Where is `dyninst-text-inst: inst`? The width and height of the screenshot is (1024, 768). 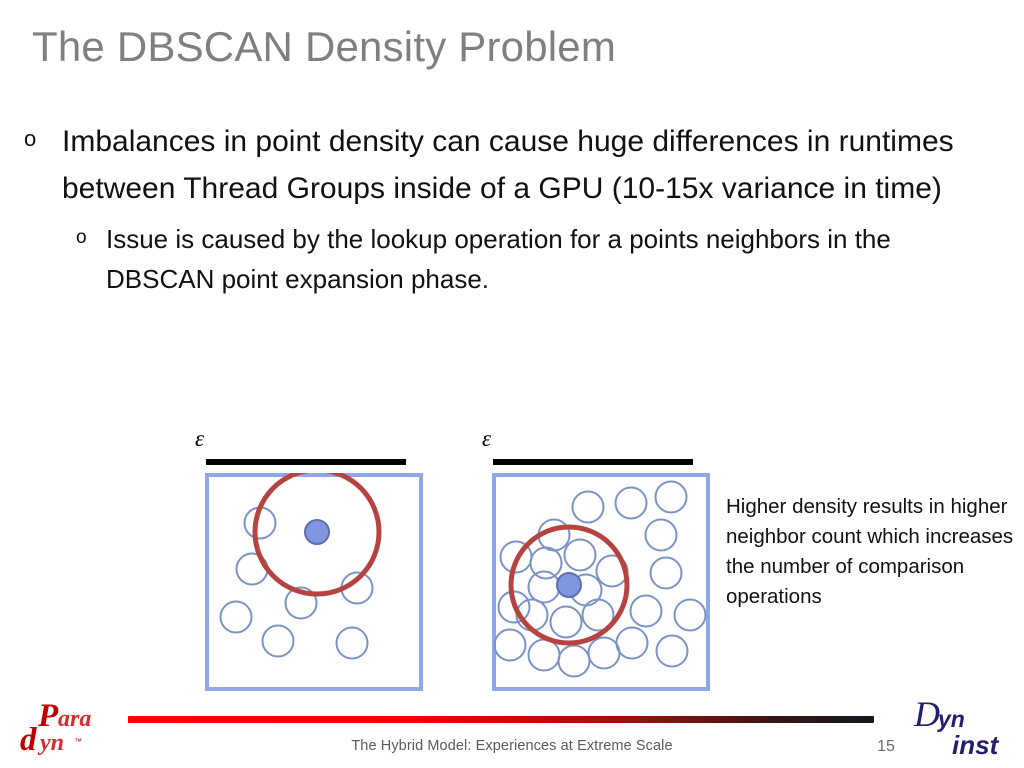
dyninst-text-inst: inst is located at coordinates (976, 745).